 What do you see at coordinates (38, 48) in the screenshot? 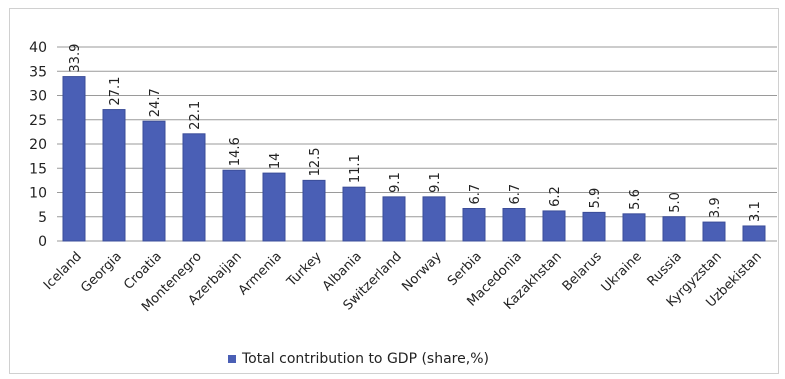
I see `y-tick-label: 40` at bounding box center [38, 48].